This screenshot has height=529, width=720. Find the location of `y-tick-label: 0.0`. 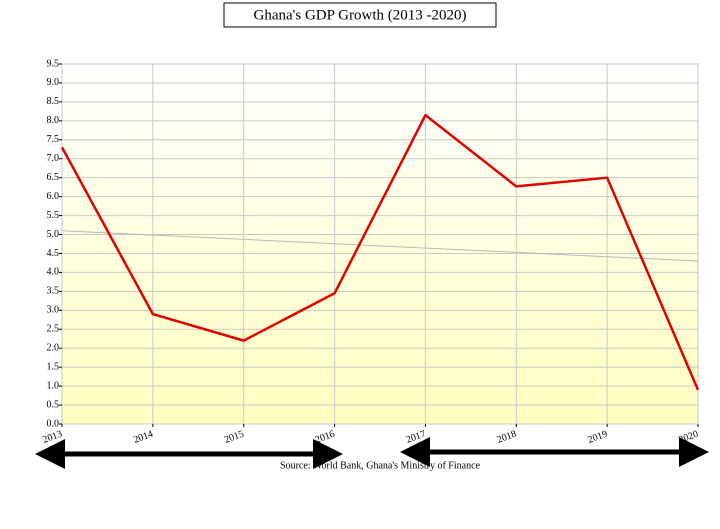

y-tick-label: 0.0 is located at coordinates (53, 423).